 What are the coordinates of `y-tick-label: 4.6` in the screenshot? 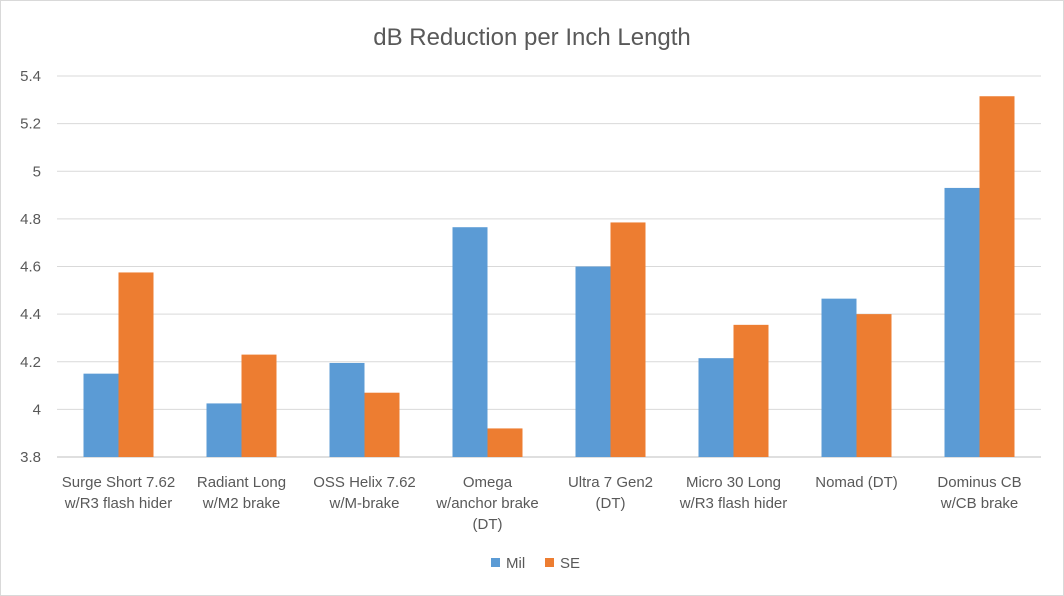 It's located at (30, 267).